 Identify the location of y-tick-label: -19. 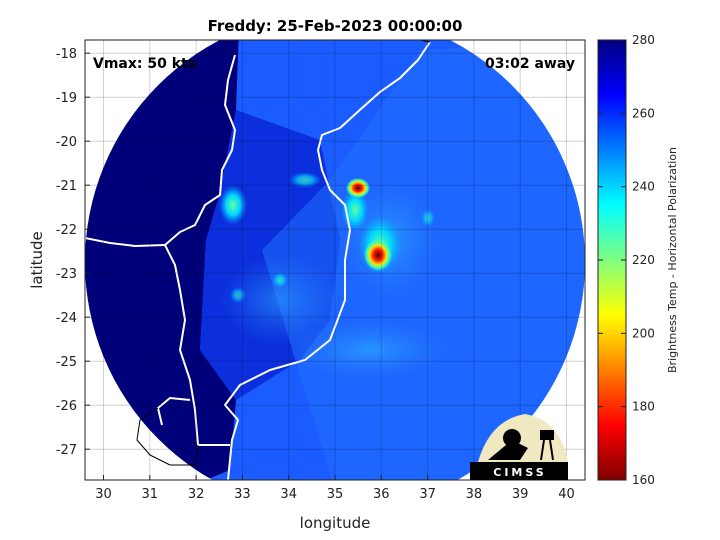
(66, 98).